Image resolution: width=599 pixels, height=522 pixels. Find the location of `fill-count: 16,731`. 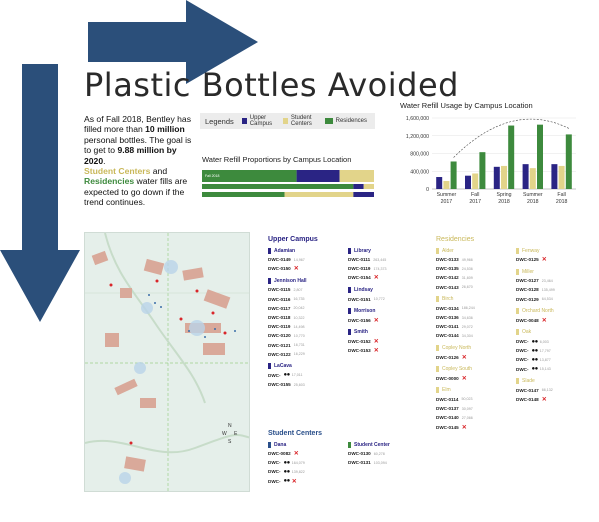

fill-count: 16,731 is located at coordinates (299, 345).